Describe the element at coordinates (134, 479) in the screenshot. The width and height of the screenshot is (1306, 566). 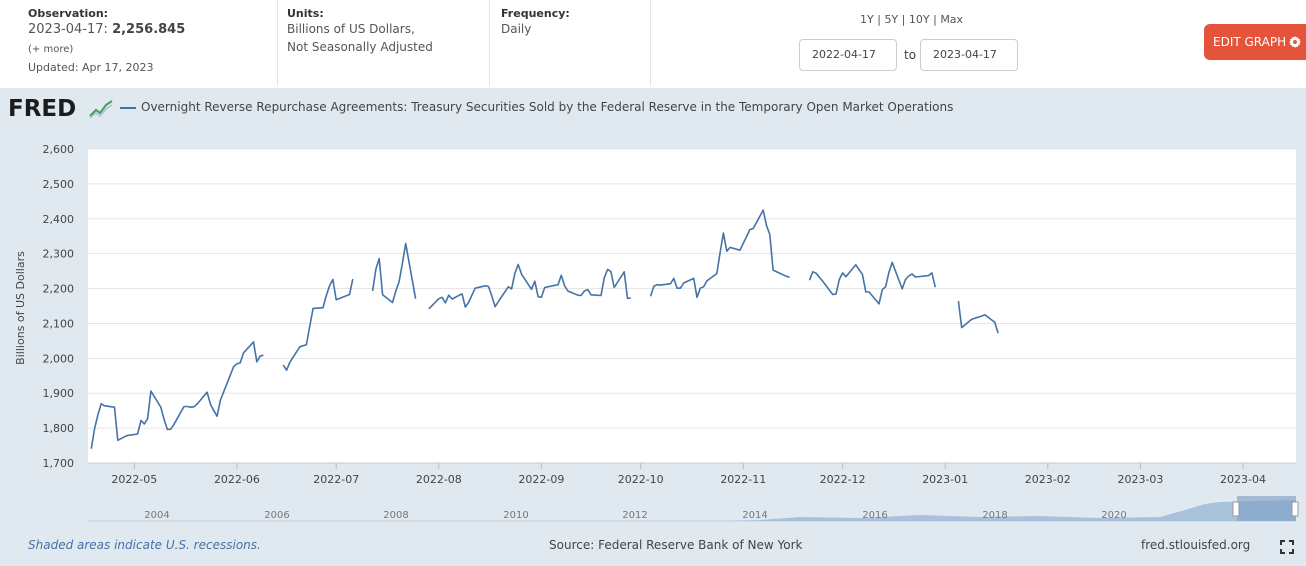
I see `x-tick-label: 2022-05` at that location.